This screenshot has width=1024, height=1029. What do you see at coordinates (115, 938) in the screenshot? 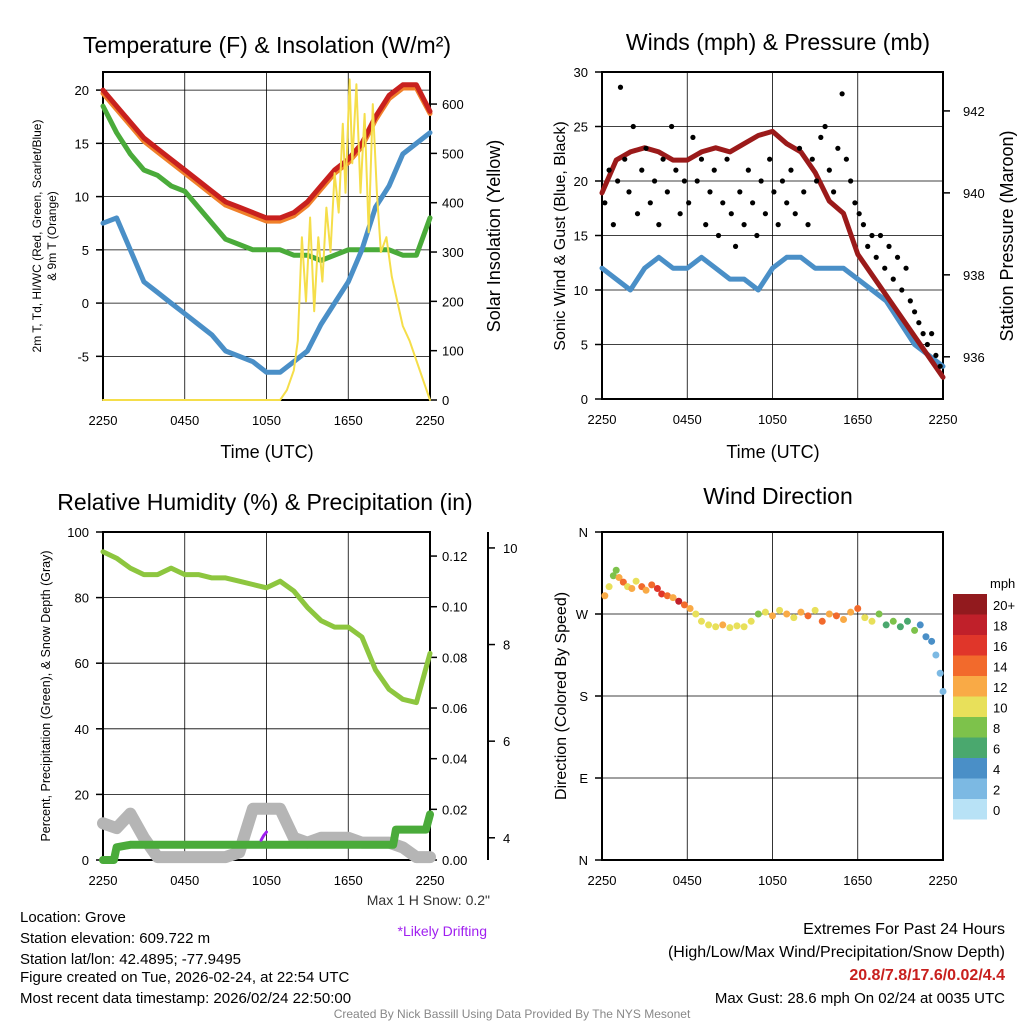
I see `elevation-text: Station elevation: 609.722 m` at bounding box center [115, 938].